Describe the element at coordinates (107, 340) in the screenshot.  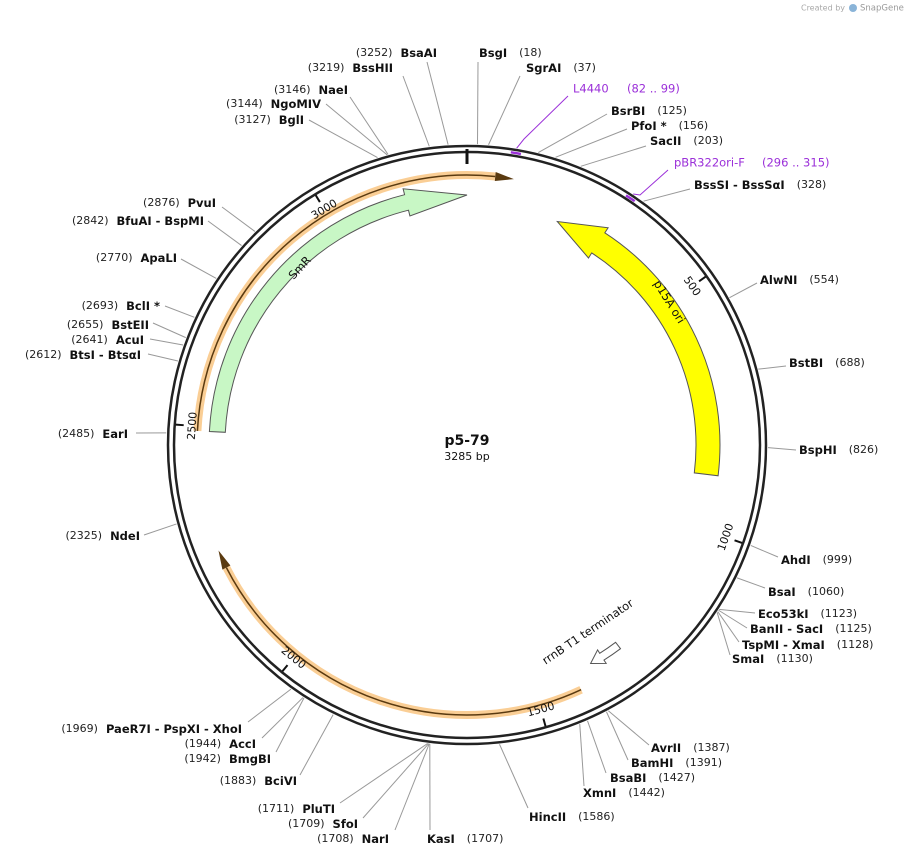
I see `site-label: (2641) AcuI` at that location.